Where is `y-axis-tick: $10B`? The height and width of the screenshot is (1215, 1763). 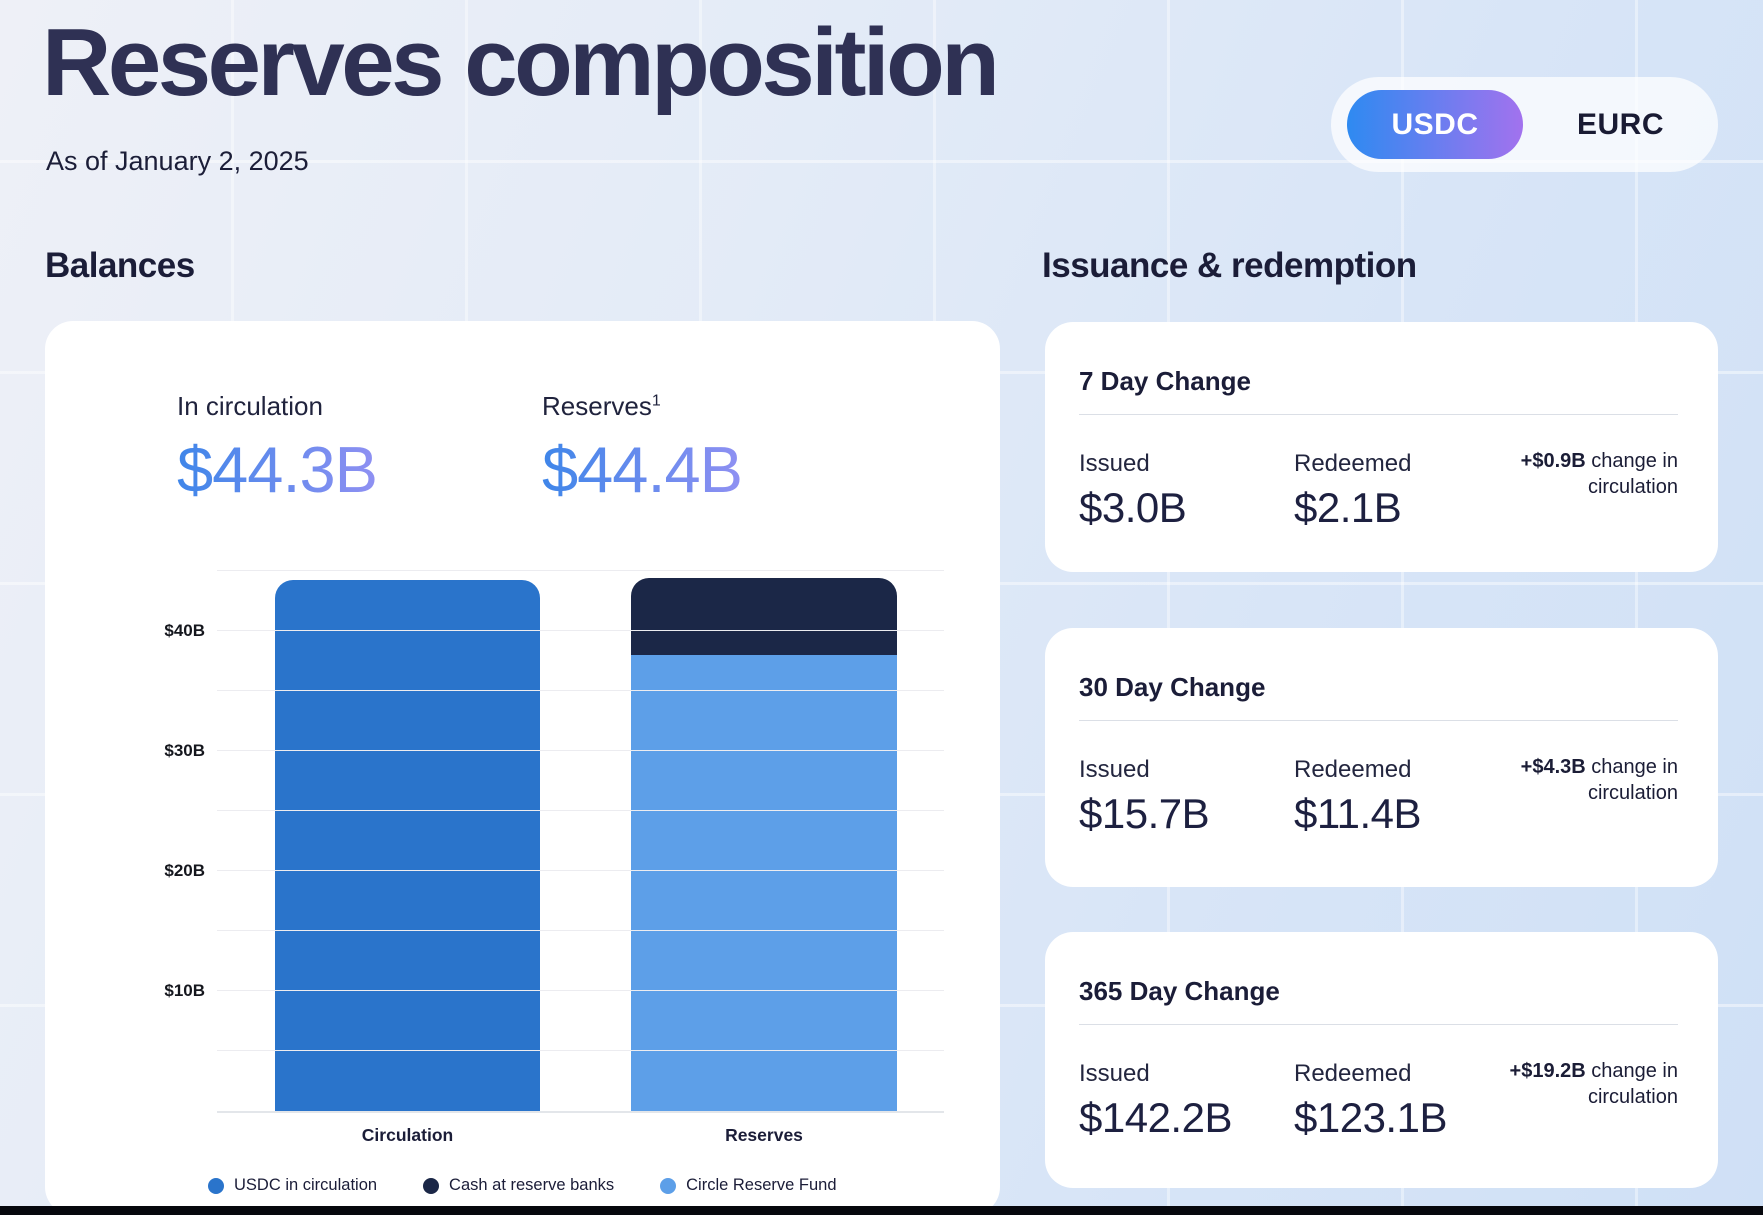 y-axis-tick: $10B is located at coordinates (184, 991).